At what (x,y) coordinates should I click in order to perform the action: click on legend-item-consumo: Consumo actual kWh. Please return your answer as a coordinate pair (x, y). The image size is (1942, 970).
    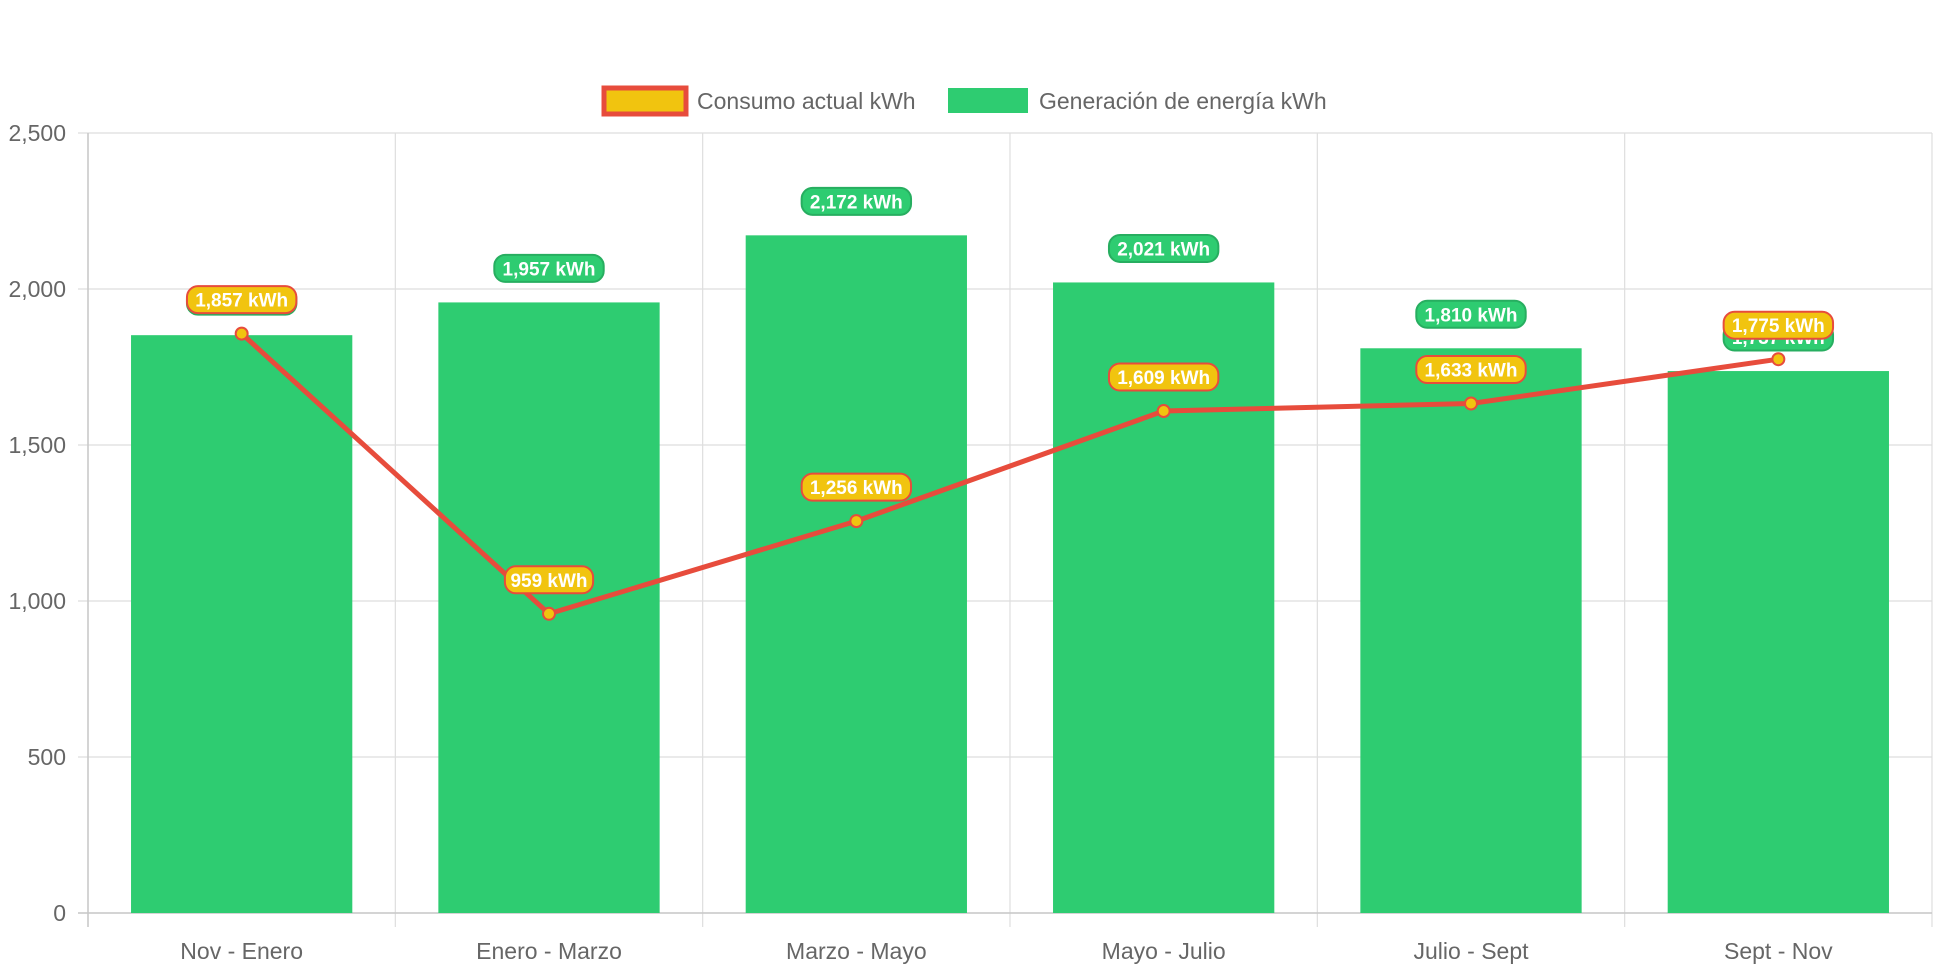
    Looking at the image, I should click on (758, 101).